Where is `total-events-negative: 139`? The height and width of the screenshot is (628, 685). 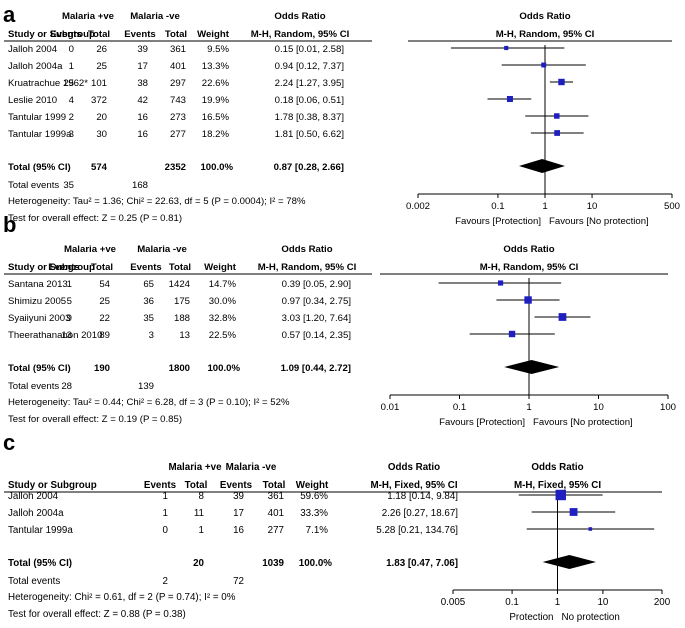 total-events-negative: 139 is located at coordinates (146, 386).